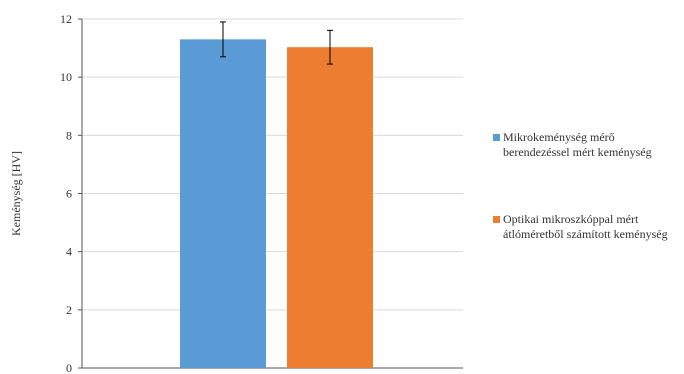 Image resolution: width=684 pixels, height=374 pixels. Describe the element at coordinates (69, 194) in the screenshot. I see `y-tick-label-6: 6` at that location.